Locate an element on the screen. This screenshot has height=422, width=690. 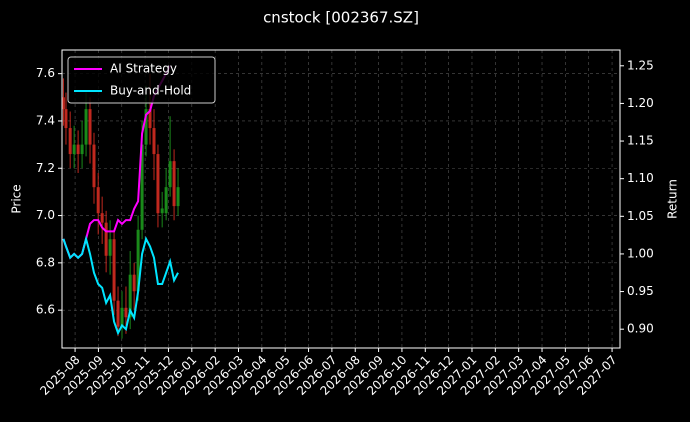
y-tick-label: 7.4 is located at coordinates (45, 120).